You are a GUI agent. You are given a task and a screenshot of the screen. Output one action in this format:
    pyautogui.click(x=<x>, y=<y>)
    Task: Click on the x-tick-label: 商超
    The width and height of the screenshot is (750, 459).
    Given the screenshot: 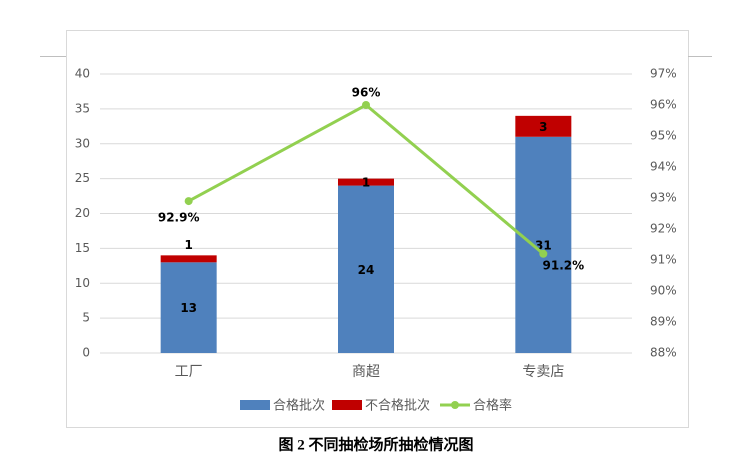 What is the action you would take?
    pyautogui.click(x=366, y=372)
    